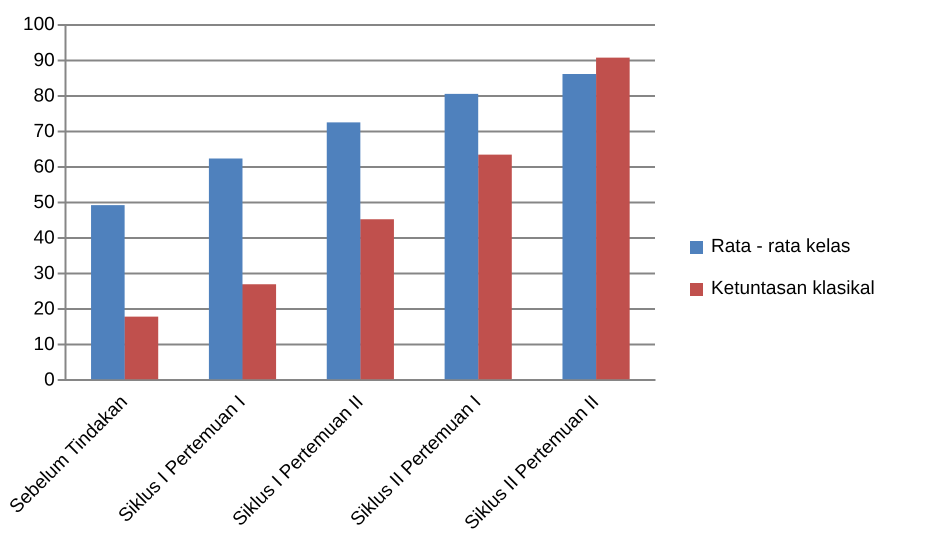 The height and width of the screenshot is (538, 942). I want to click on y-tick-label: 20, so click(44, 309).